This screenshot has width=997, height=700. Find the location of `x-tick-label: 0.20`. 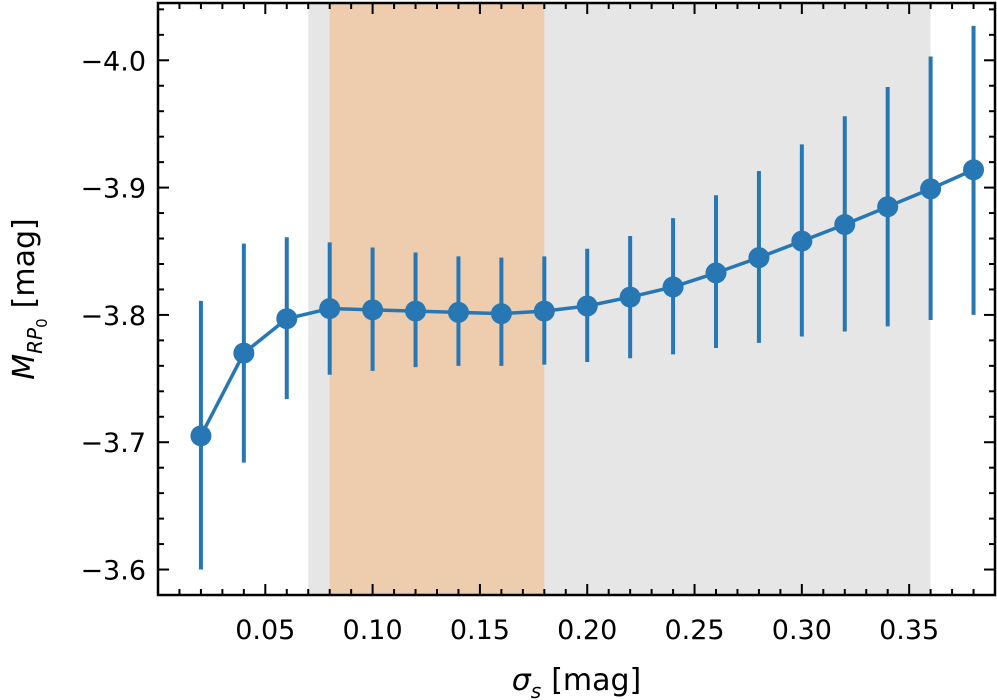

x-tick-label: 0.20 is located at coordinates (587, 630).